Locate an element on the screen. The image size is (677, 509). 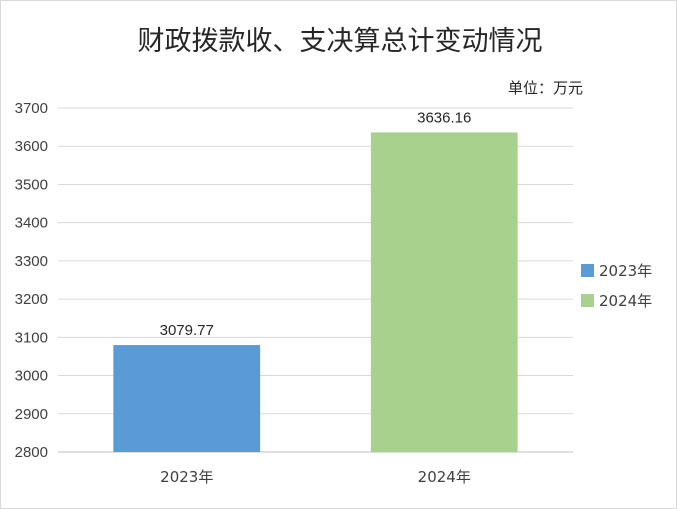
legend-label: 2023年 is located at coordinates (625, 271).